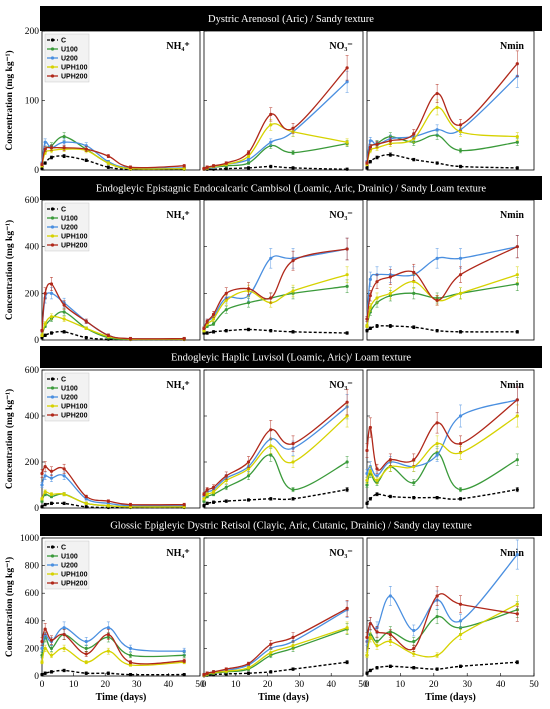 This screenshot has width=550, height=709. I want to click on series-C, so click(113, 672).